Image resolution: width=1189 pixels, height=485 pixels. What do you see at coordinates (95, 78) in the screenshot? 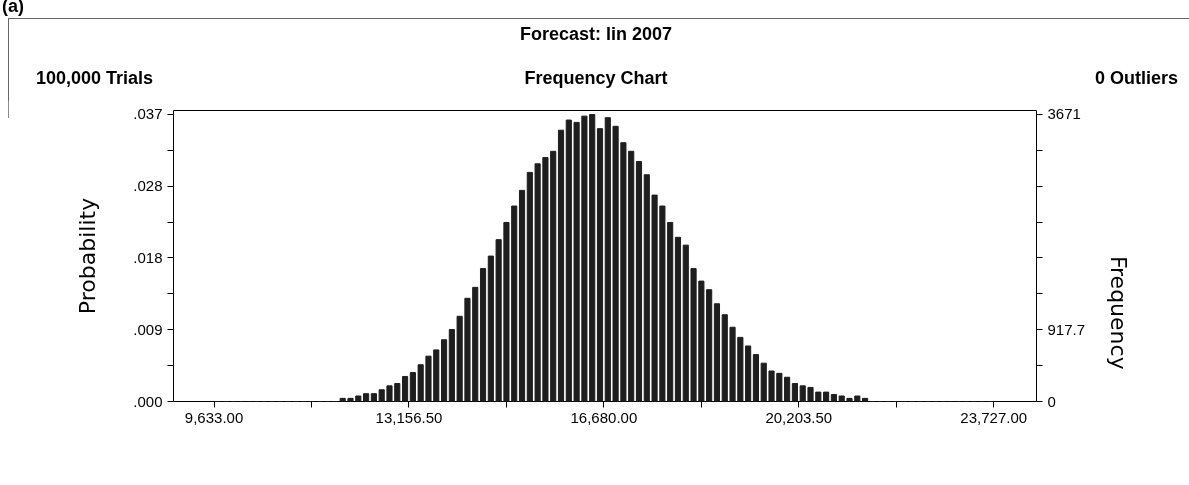
I see `text: 100,000 Trials` at bounding box center [95, 78].